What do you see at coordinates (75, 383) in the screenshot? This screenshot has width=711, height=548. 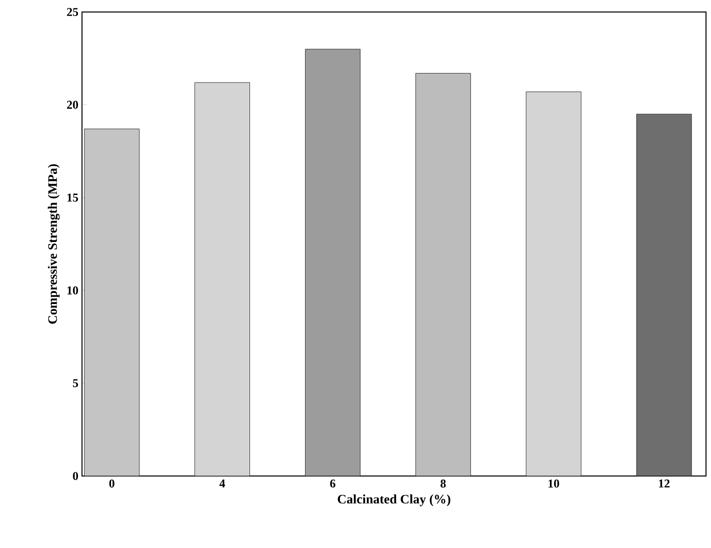 I see `y-tick-label: 5` at bounding box center [75, 383].